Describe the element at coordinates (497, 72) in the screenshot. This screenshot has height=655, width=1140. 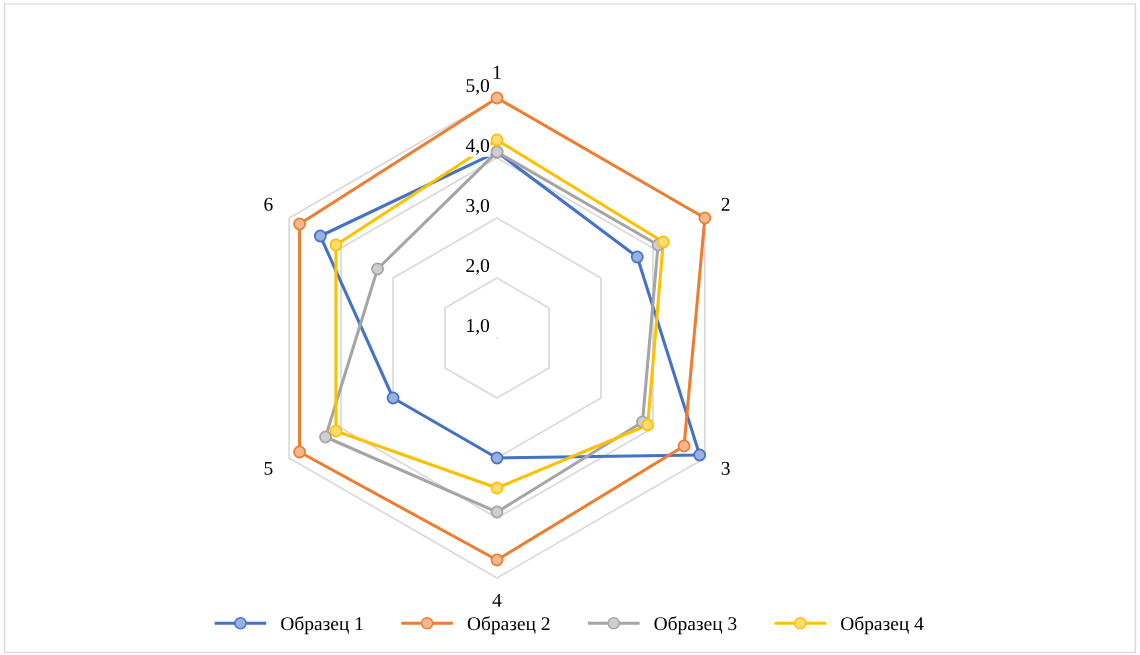
I see `spoke-label: 1` at that location.